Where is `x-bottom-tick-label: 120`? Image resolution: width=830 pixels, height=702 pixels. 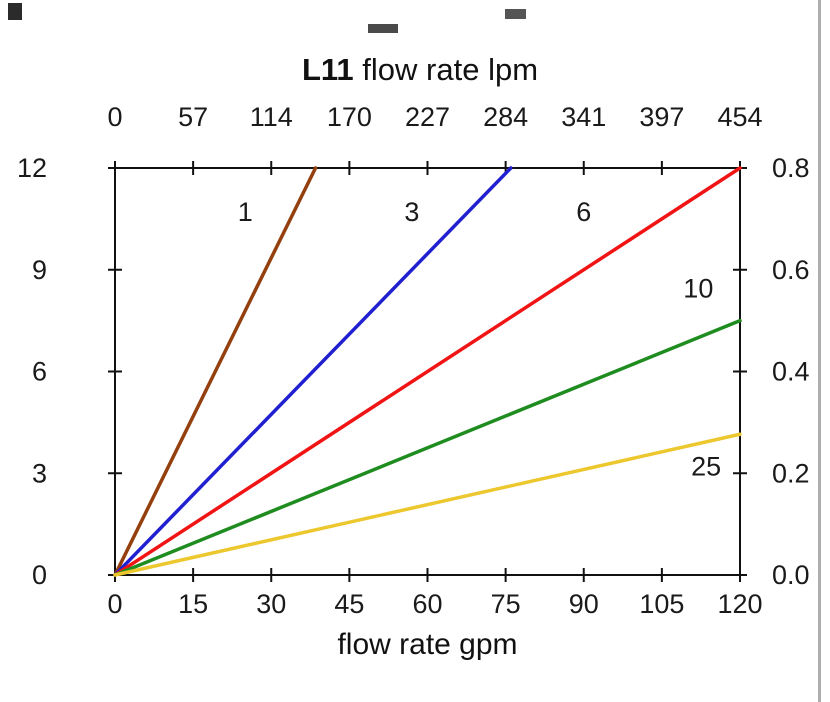
x-bottom-tick-label: 120 is located at coordinates (739, 604).